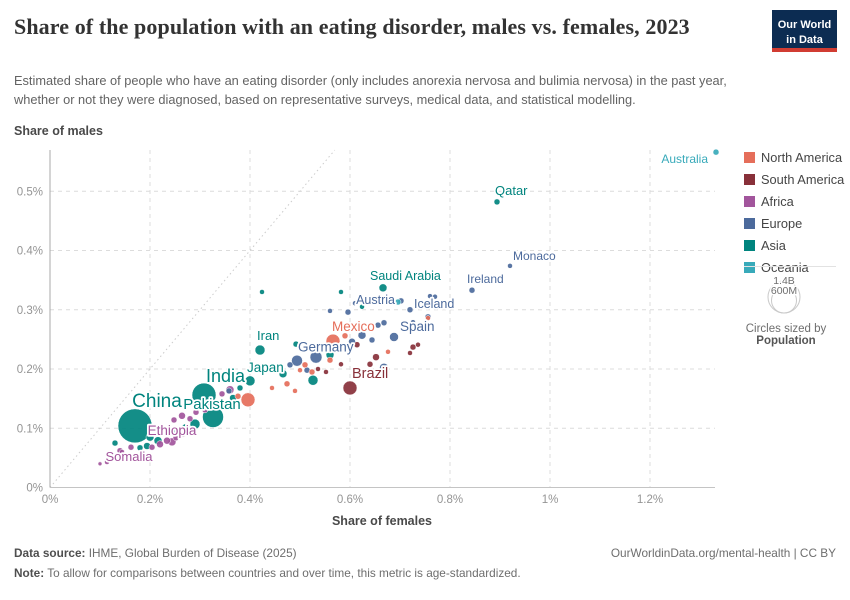 The height and width of the screenshot is (600, 850). I want to click on owid-logo: Our World in Data, so click(804, 31).